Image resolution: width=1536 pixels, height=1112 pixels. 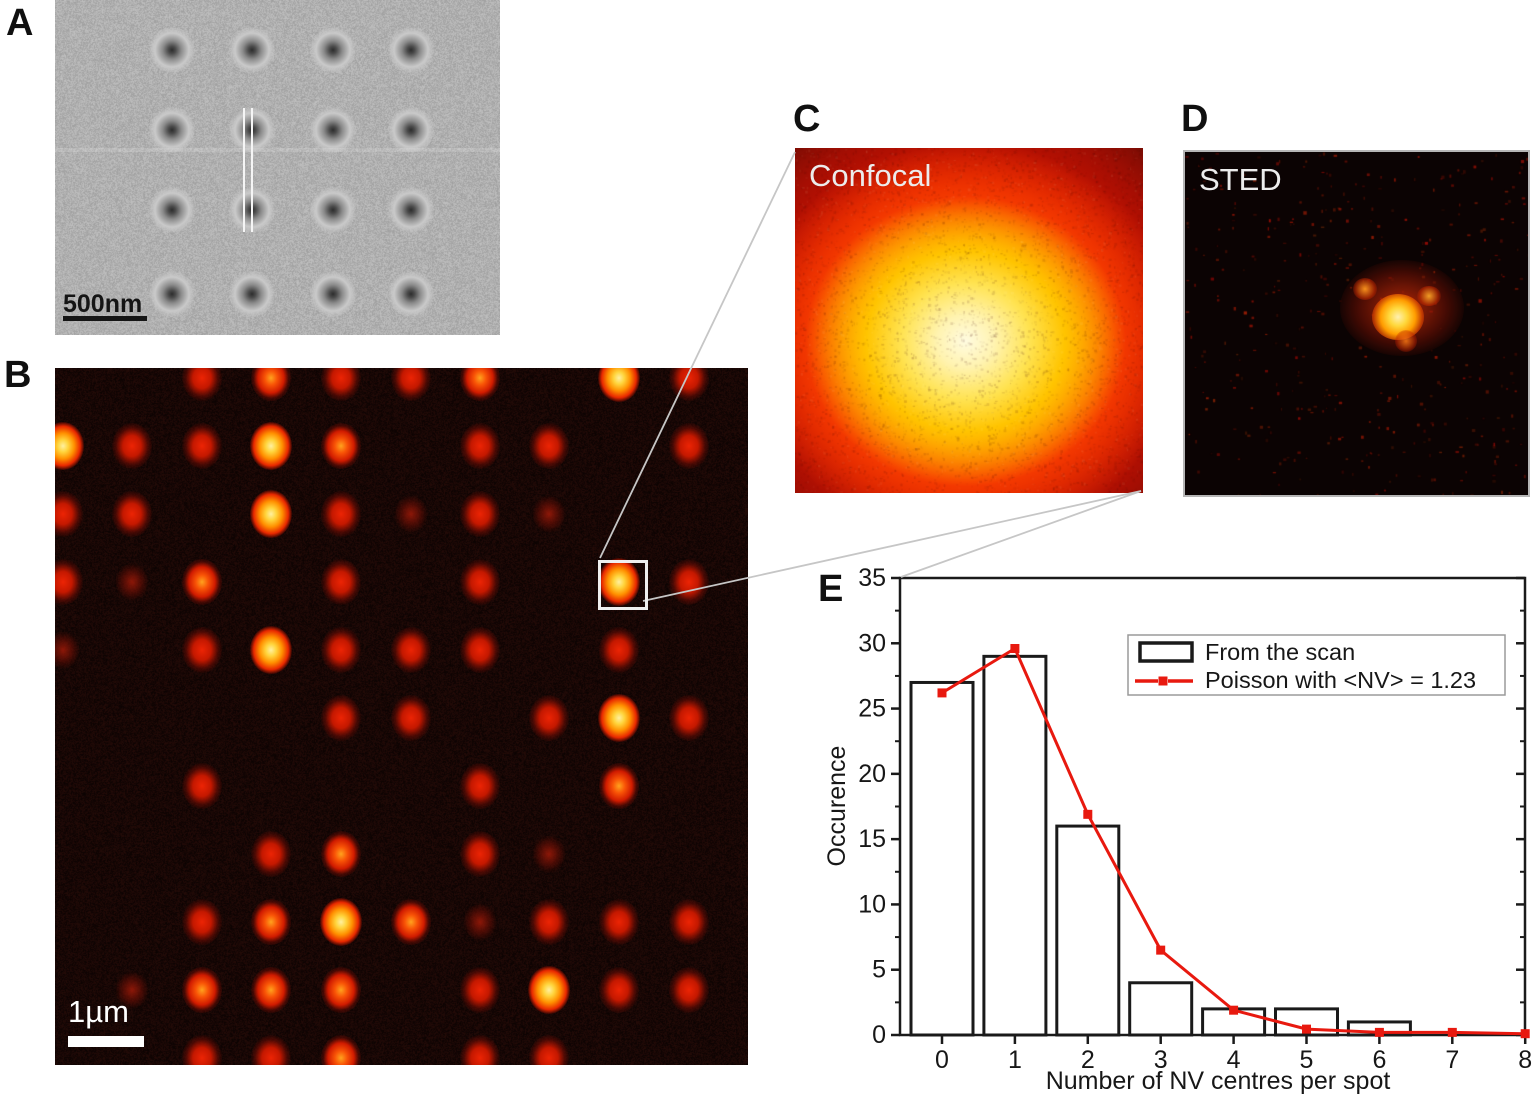 I want to click on confocal-grain-texture, so click(x=969, y=320).